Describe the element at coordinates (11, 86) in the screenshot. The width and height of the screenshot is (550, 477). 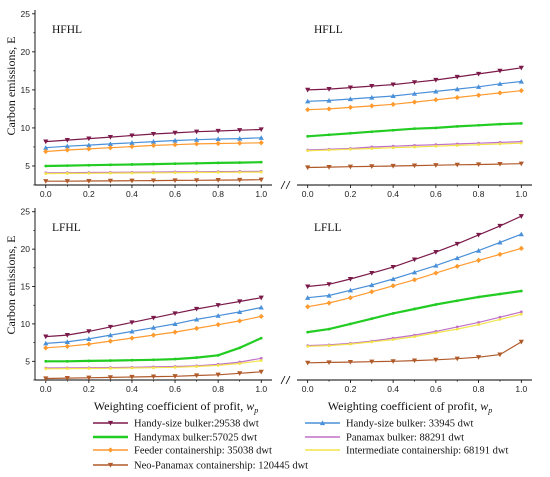
I see `y-axis-label-top: Carbon emissions, E` at that location.